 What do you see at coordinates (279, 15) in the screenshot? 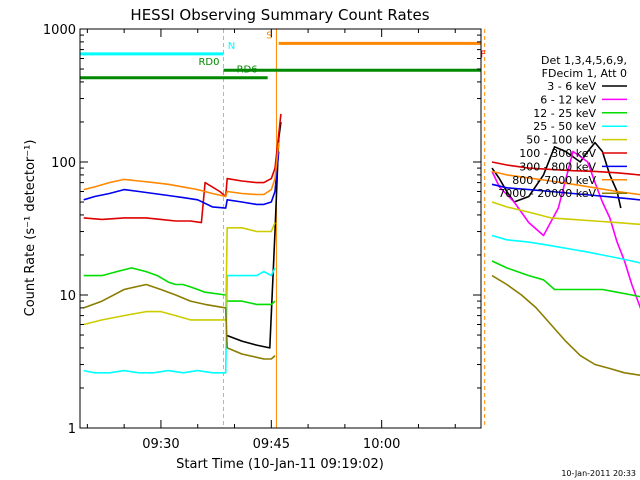
I see `chart-title: HESSI Observing Summary Count Rates` at bounding box center [279, 15].